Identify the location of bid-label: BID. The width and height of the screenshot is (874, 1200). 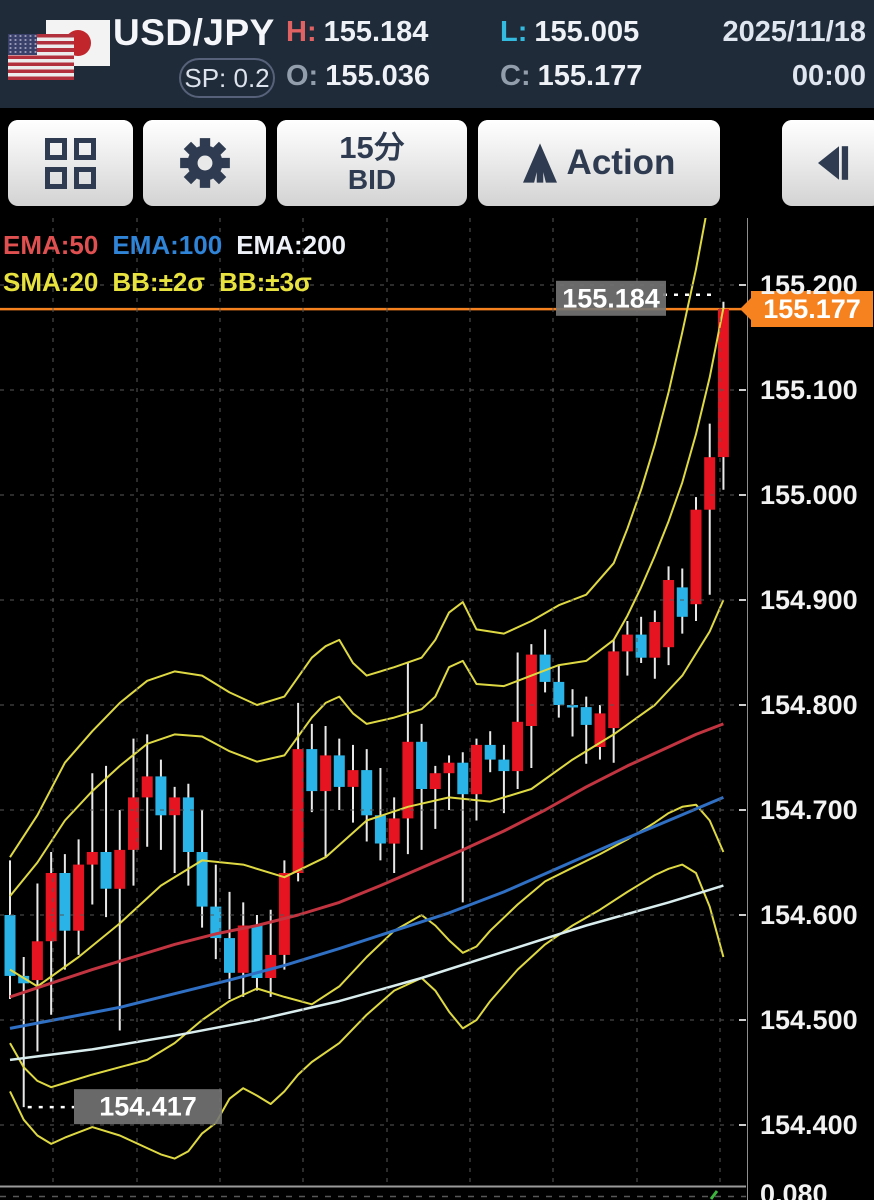
(372, 179).